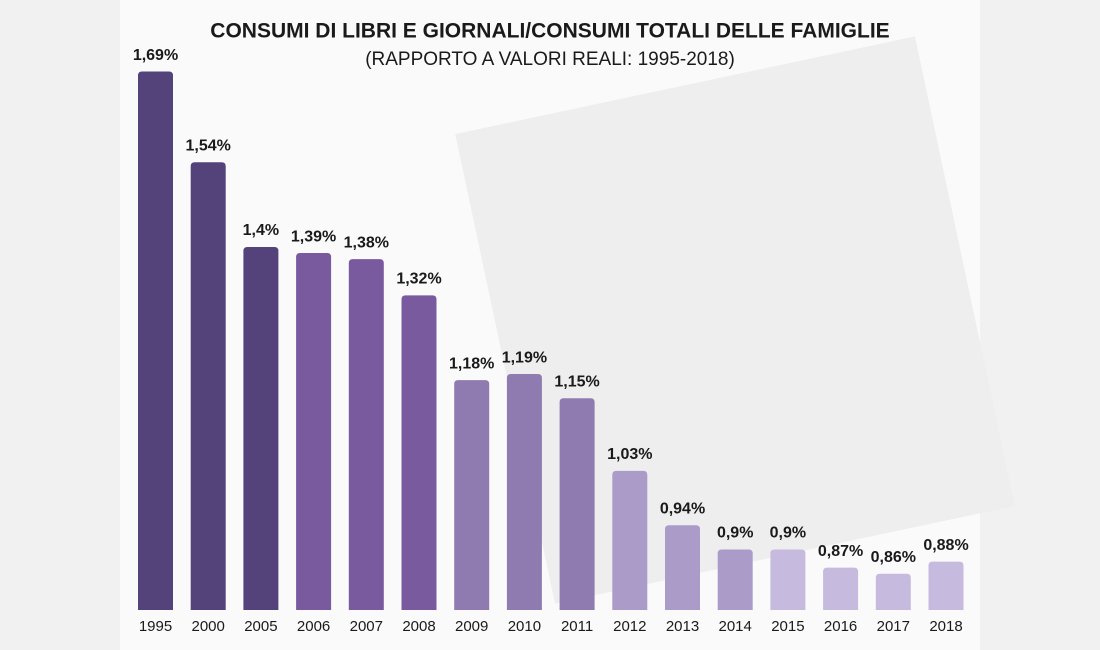 This screenshot has height=650, width=1100. Describe the element at coordinates (208, 626) in the screenshot. I see `x-tick-label: 2000` at that location.